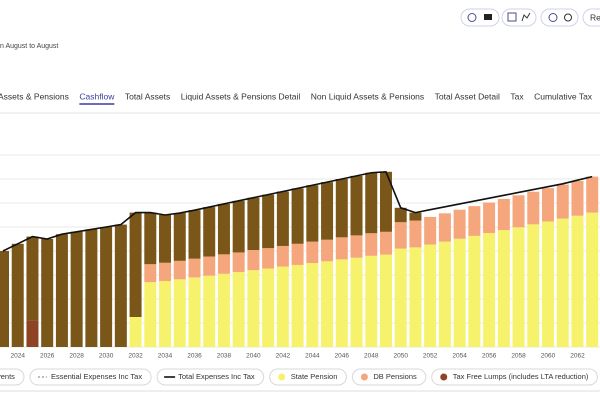 Image resolution: width=600 pixels, height=400 pixels. Describe the element at coordinates (367, 96) in the screenshot. I see `tab: Non Liquid Assets & Pensions` at that location.